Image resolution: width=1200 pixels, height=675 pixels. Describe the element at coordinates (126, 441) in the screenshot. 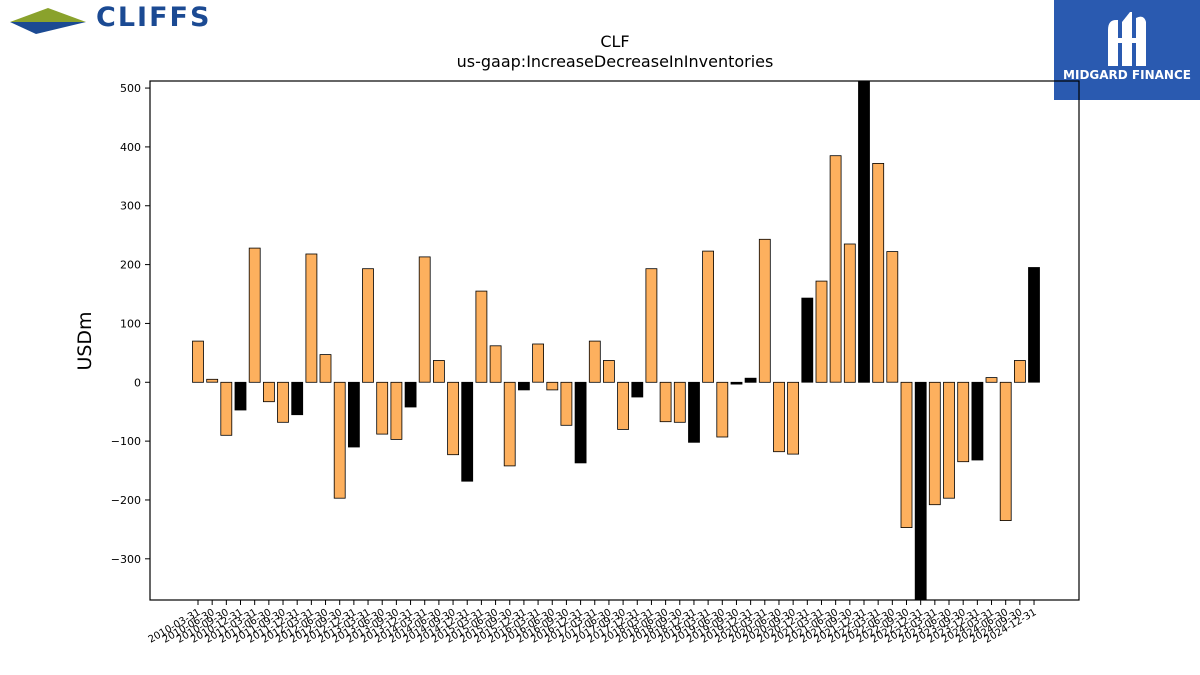

I see `y-tick-label: −100` at that location.